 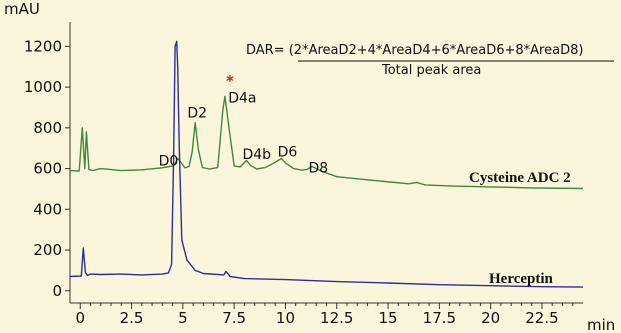 I want to click on y-tick-label: 400, so click(x=47, y=209).